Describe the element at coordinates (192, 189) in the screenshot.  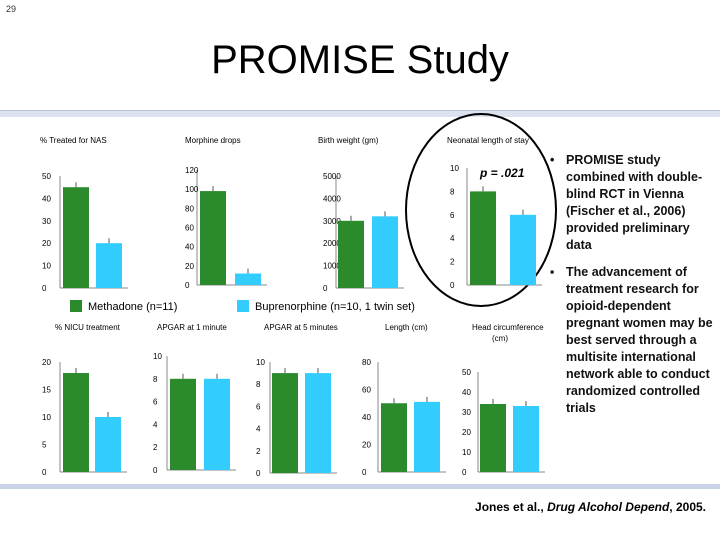
I see `y-tick-label: 100` at that location.